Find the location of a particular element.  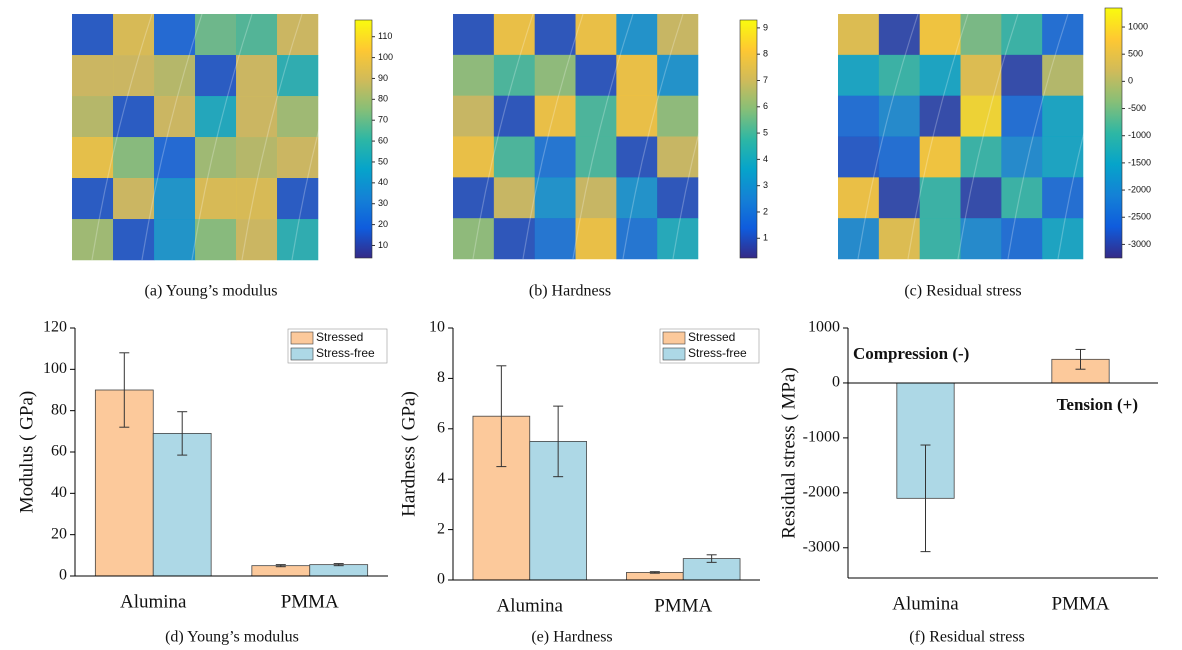

colorbar-tick-label: 6 is located at coordinates (765, 106).